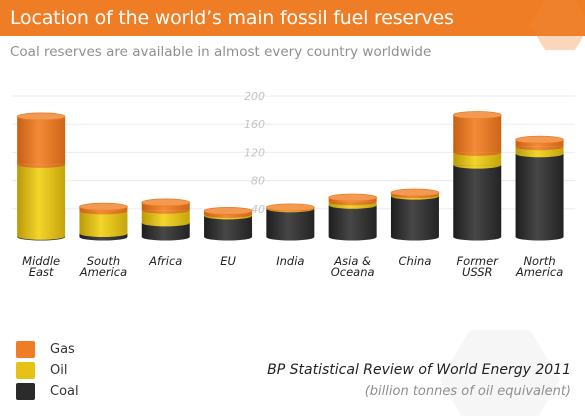  I want to click on y-tick-label-40: 40, so click(258, 209).